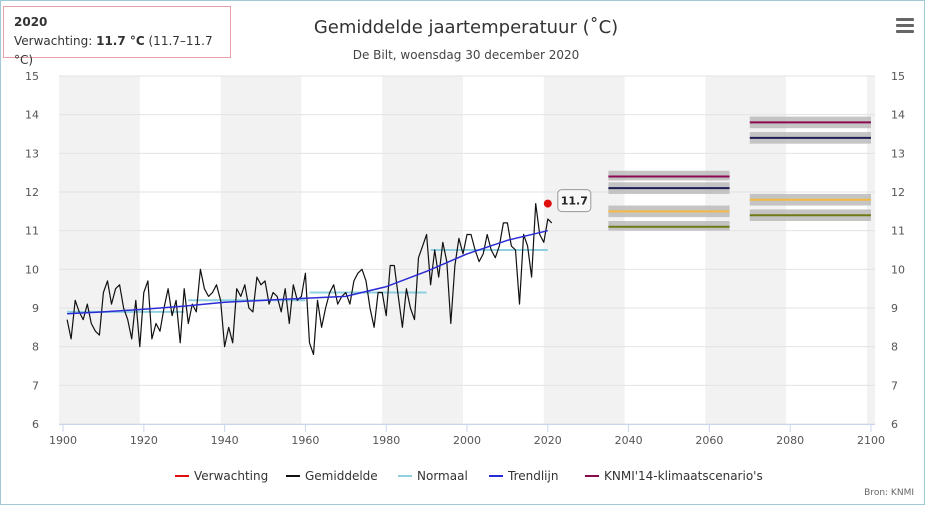 This screenshot has height=506, width=929. I want to click on x-tick-1900: 1900, so click(63, 440).